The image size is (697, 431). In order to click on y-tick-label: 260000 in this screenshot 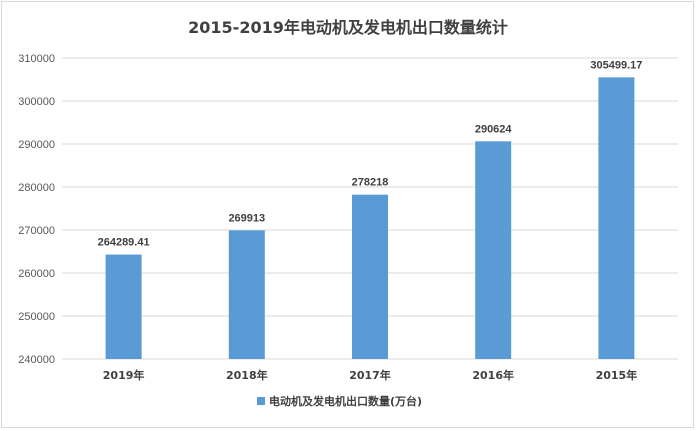, I will do `click(36, 274)`.